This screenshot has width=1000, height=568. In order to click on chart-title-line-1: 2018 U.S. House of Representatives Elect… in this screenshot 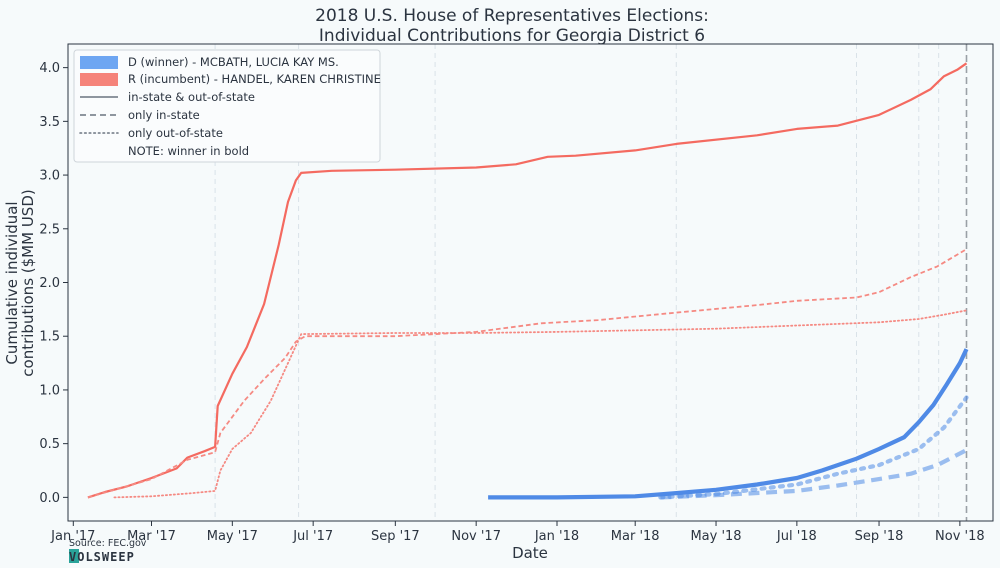, I will do `click(512, 16)`.